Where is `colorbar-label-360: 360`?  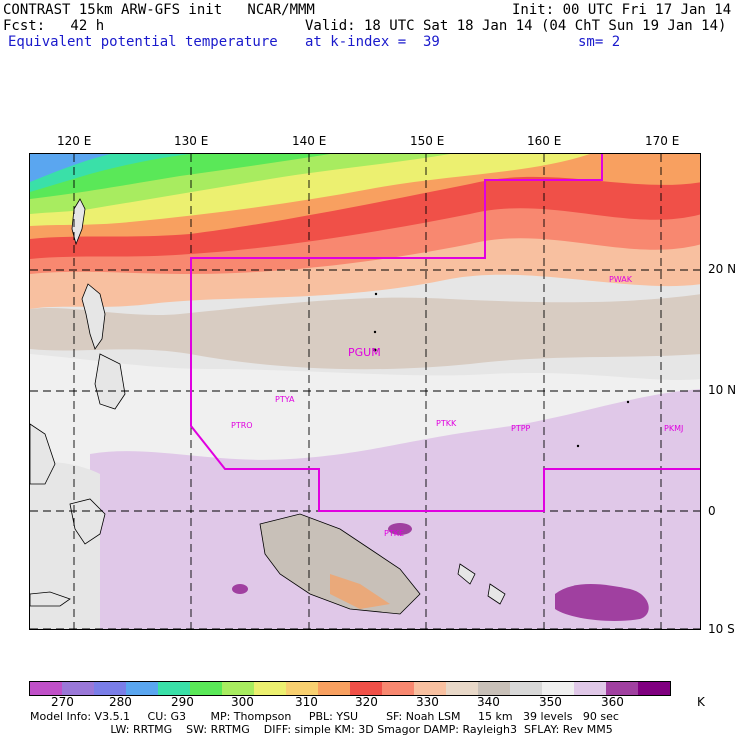 colorbar-label-360: 360 is located at coordinates (612, 702).